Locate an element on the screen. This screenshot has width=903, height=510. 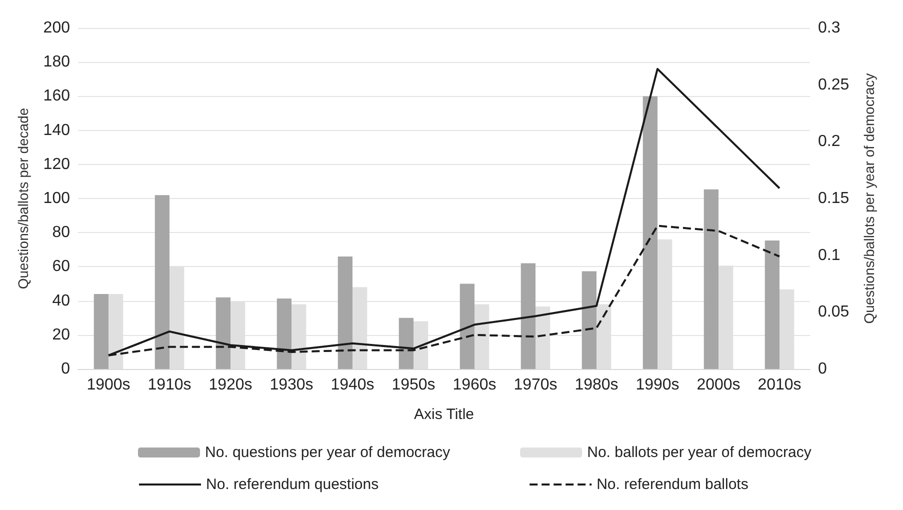
x-tick-label: 1990s is located at coordinates (658, 385).